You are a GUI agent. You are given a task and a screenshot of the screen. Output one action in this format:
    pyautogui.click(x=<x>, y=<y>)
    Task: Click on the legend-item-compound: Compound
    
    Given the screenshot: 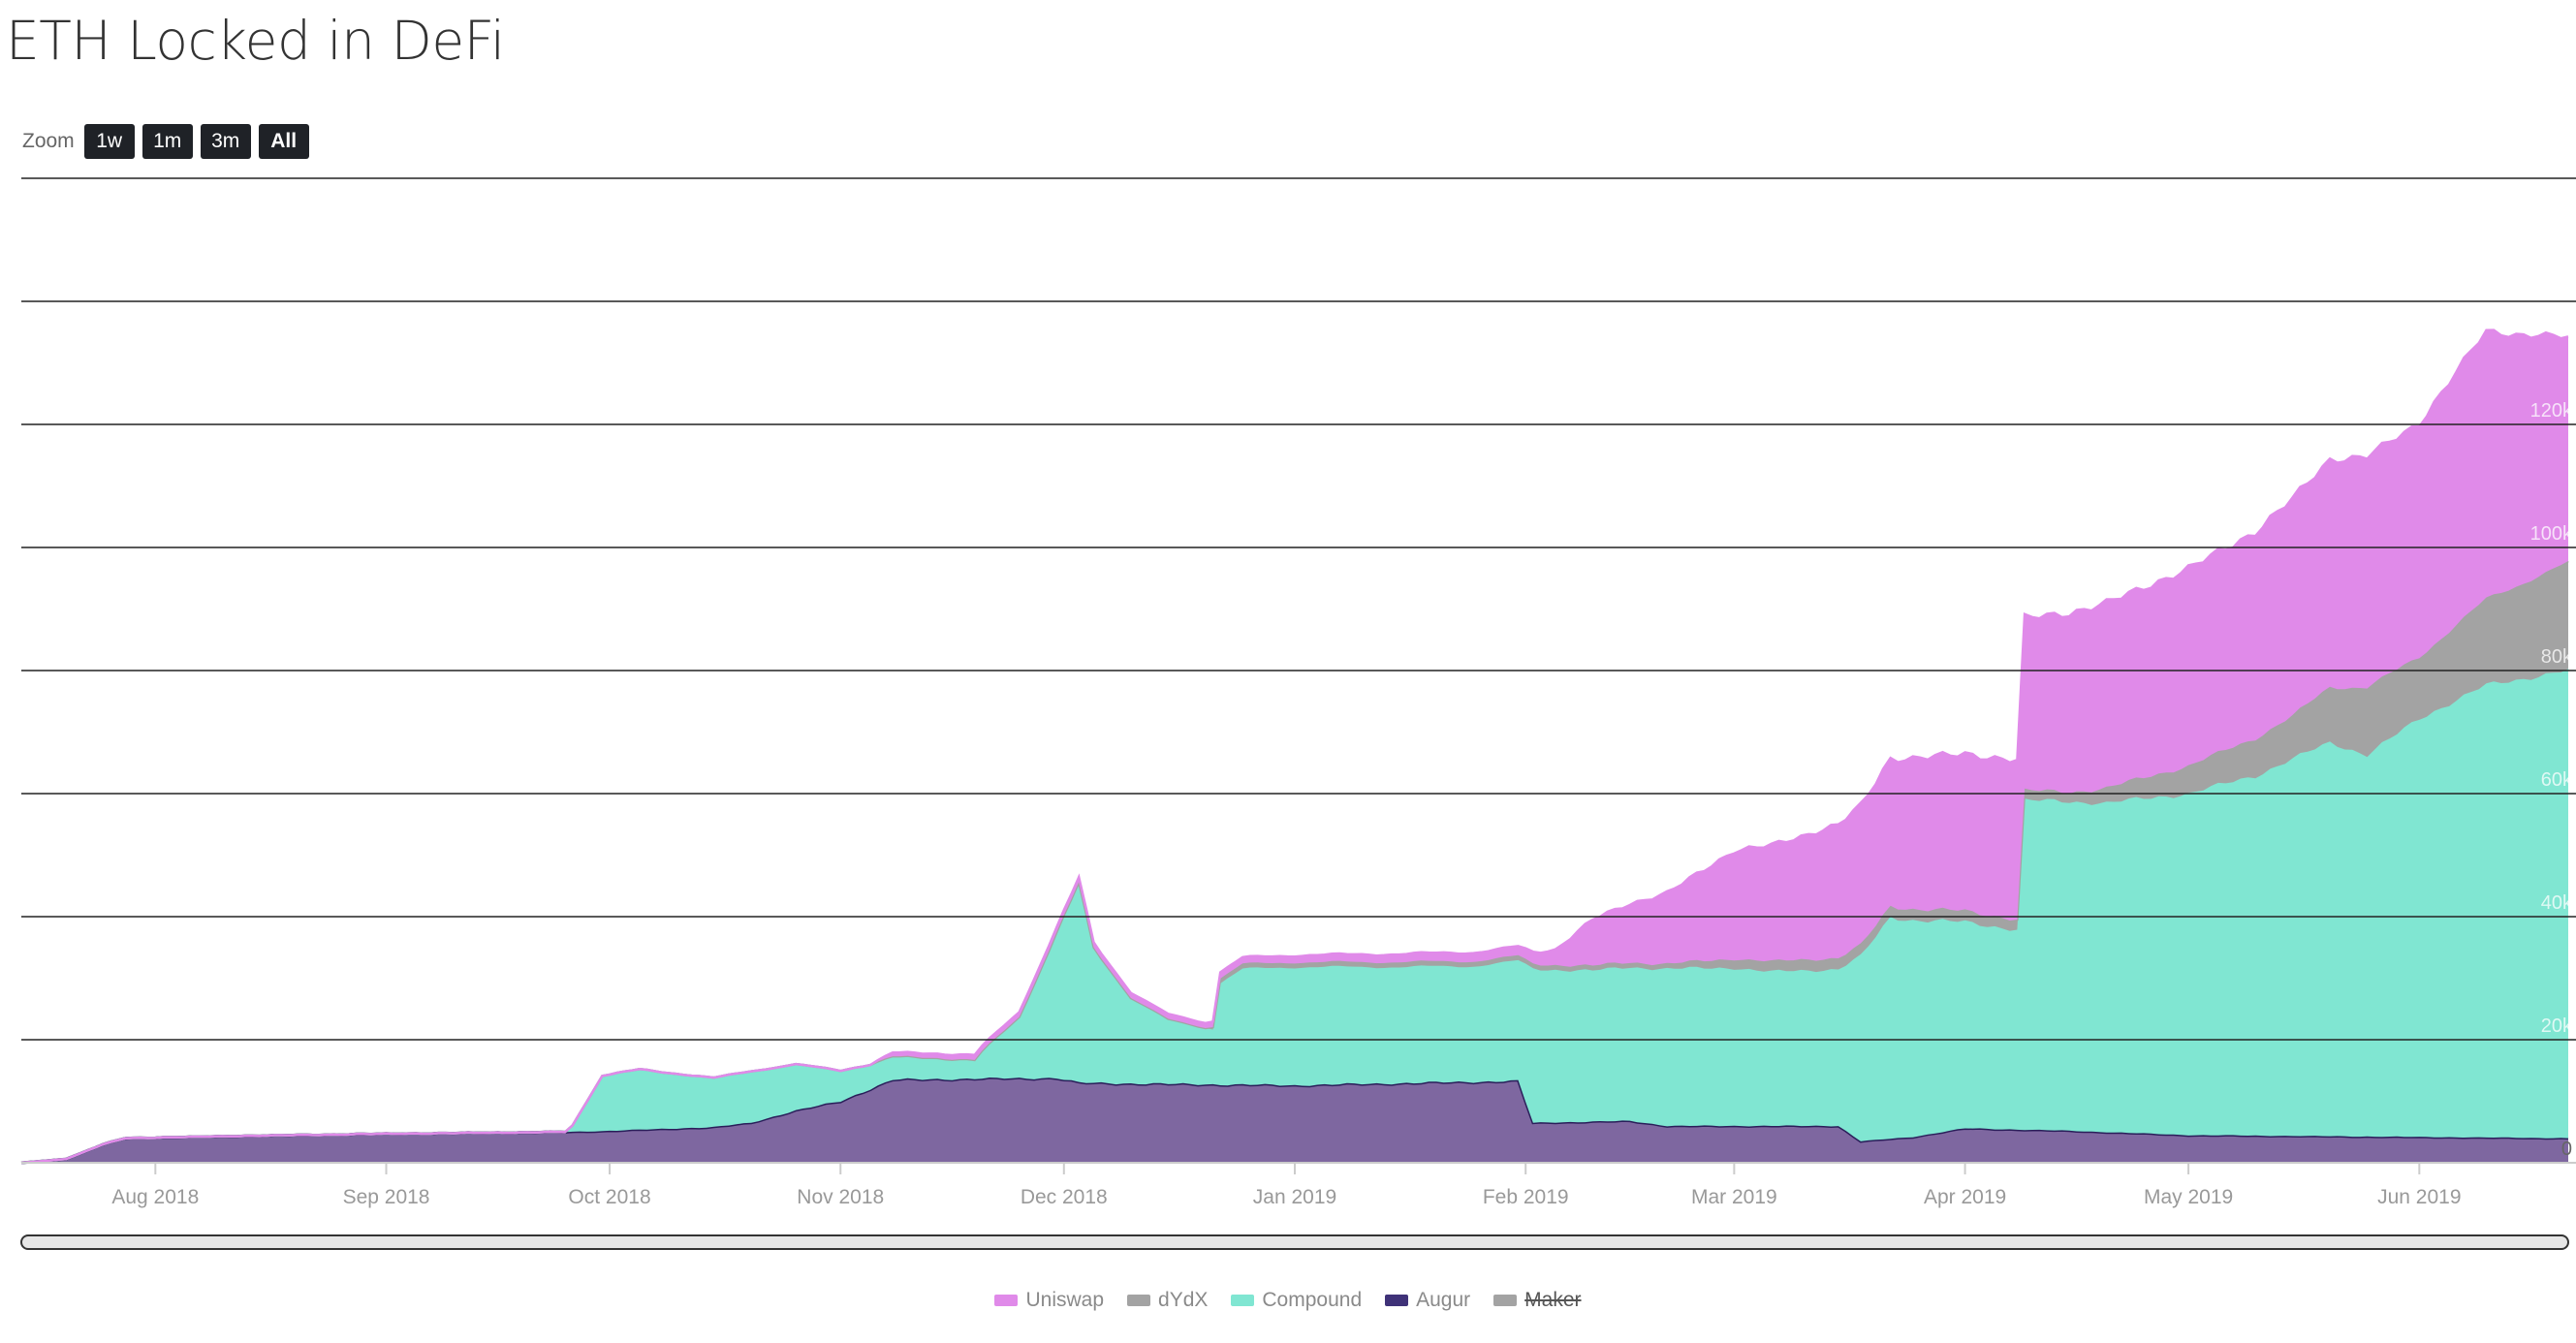 What is the action you would take?
    pyautogui.click(x=1296, y=1300)
    